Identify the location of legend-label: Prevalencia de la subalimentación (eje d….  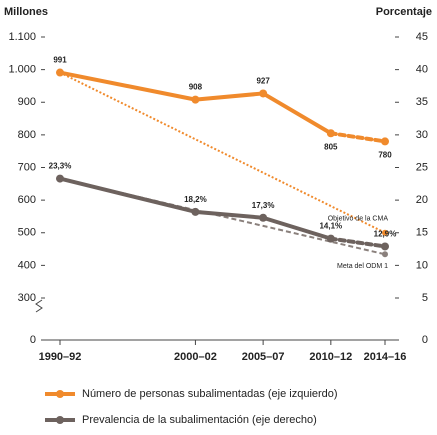
(199, 420).